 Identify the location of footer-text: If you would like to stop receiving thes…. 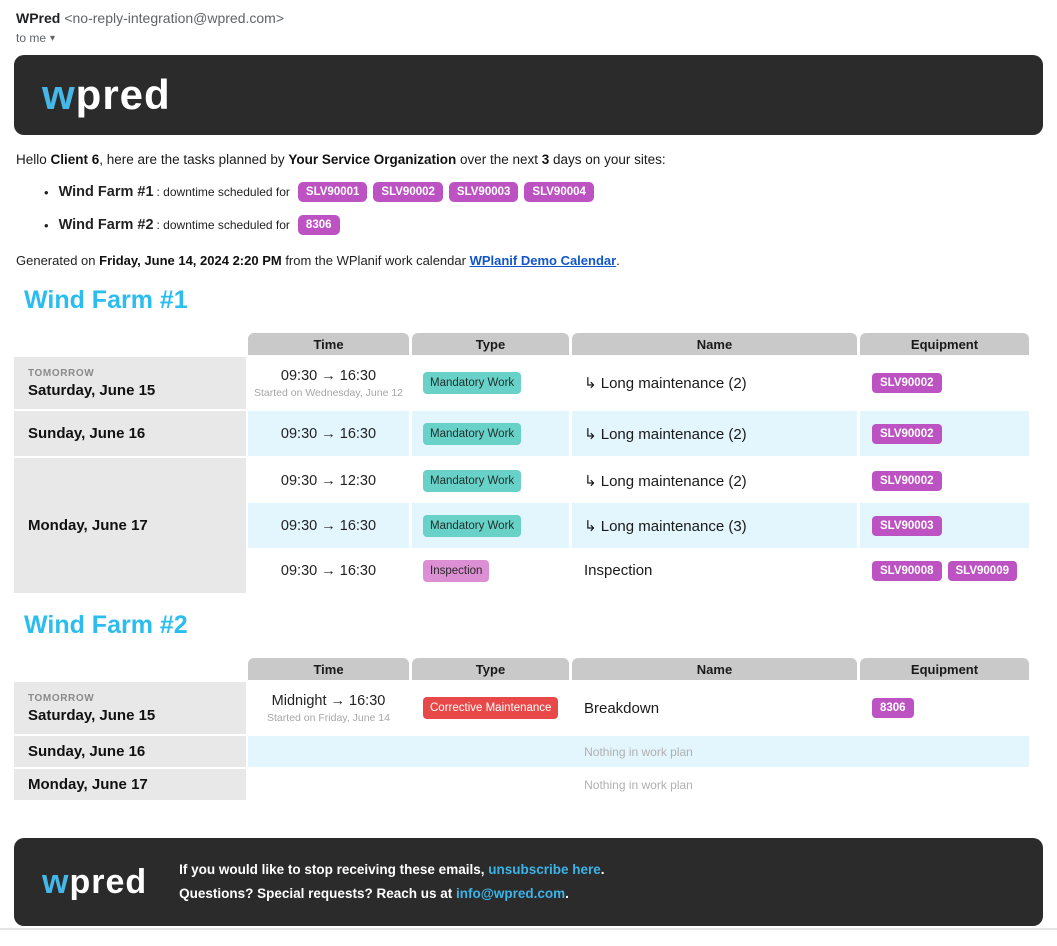
(391, 881).